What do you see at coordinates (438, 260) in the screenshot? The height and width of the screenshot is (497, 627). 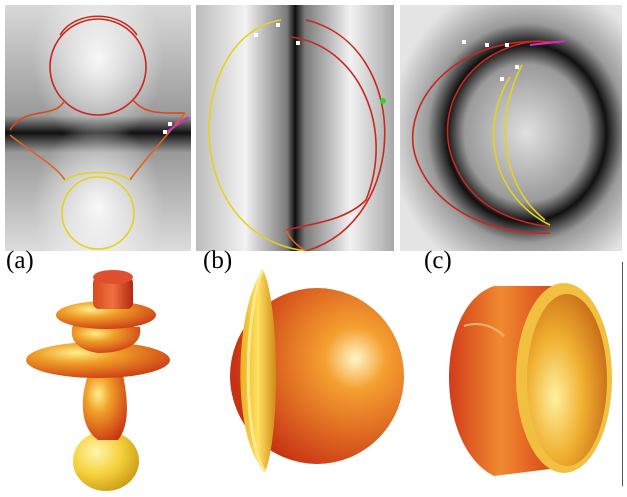 I see `panel-label-c: (c)` at bounding box center [438, 260].